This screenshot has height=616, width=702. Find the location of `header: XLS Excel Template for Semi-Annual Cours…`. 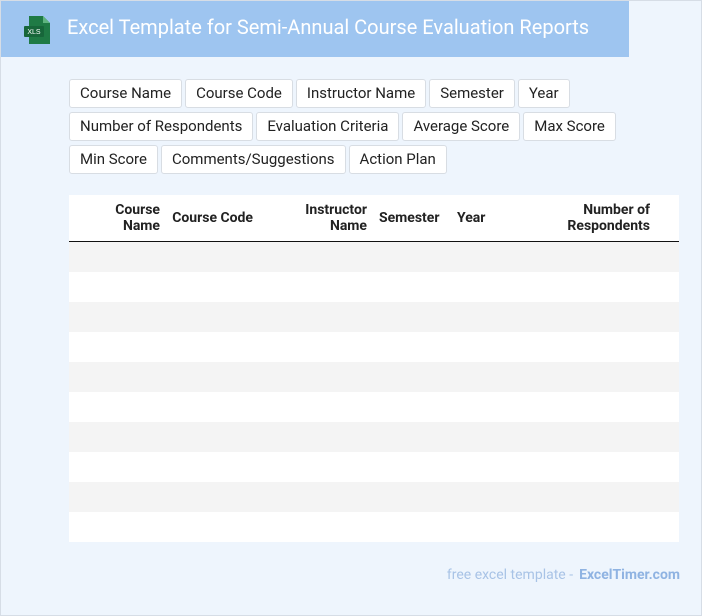

header: XLS Excel Template for Semi-Annual Cours… is located at coordinates (315, 29).